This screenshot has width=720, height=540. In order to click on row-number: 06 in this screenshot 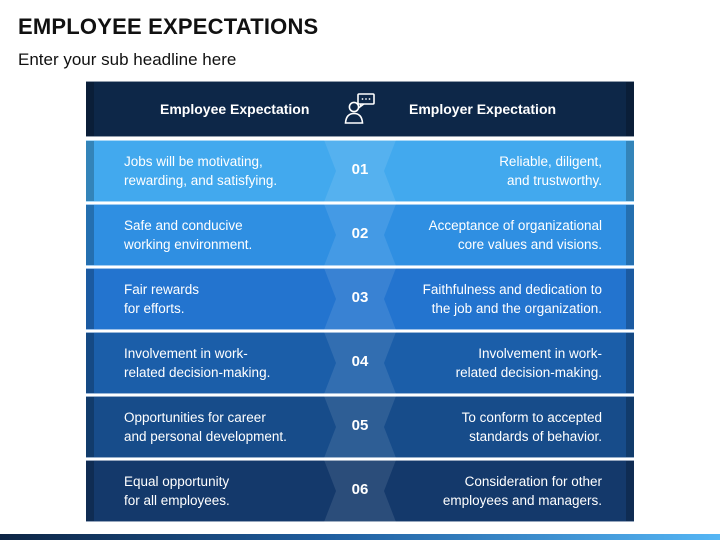, I will do `click(360, 489)`.